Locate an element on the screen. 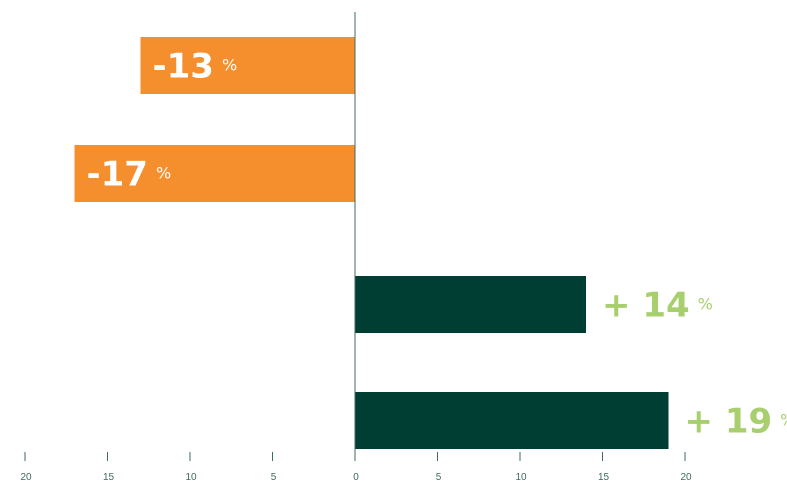 The image size is (787, 482). data-label-1: -13% is located at coordinates (195, 67).